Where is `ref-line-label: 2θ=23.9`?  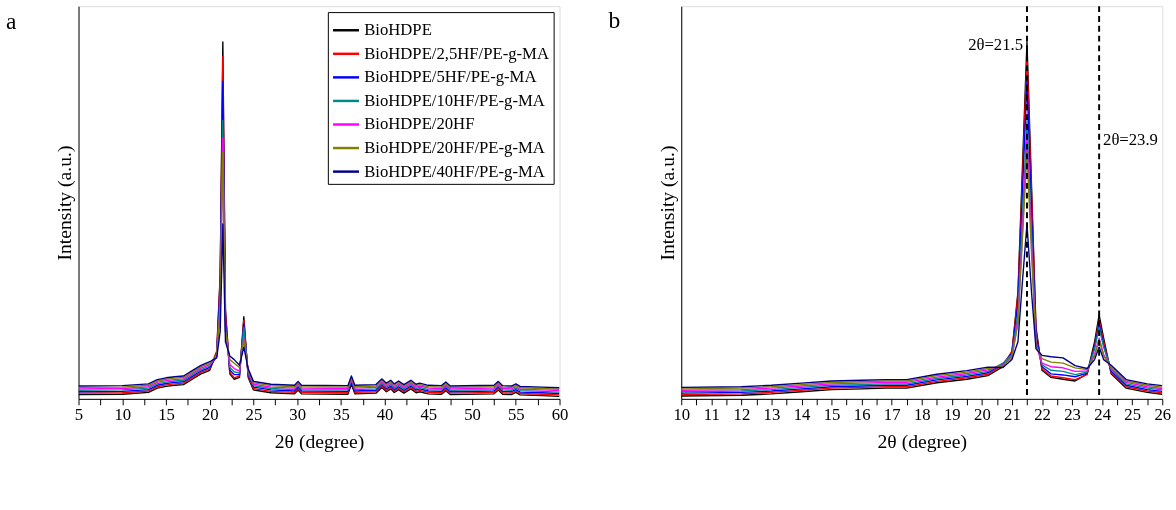
ref-line-label: 2θ=23.9 is located at coordinates (1130, 139).